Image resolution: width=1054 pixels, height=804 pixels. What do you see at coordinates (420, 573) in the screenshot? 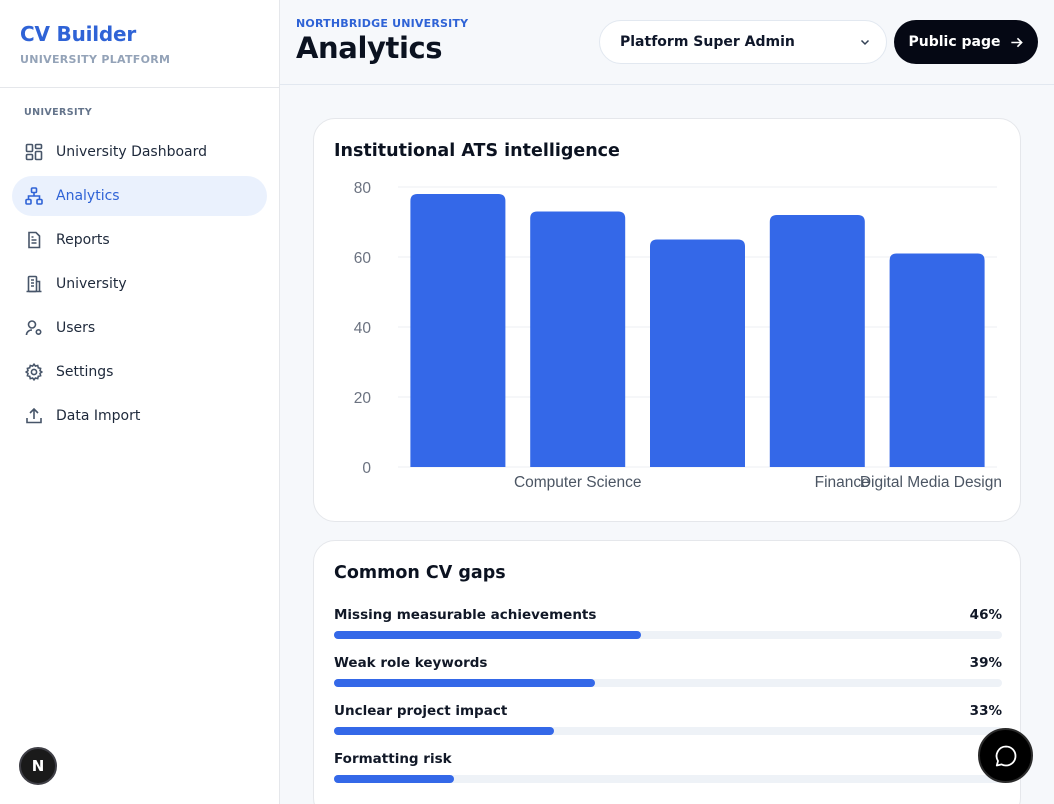
I see `card-title: Common CV gaps` at bounding box center [420, 573].